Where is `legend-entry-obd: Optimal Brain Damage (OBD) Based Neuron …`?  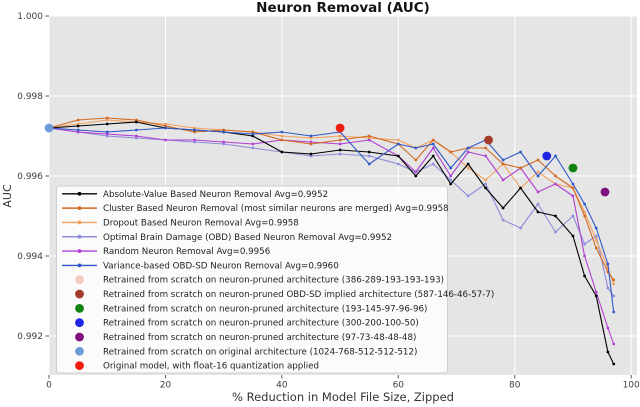 legend-entry-obd: Optimal Brain Damage (OBD) Based Neuron … is located at coordinates (227, 238).